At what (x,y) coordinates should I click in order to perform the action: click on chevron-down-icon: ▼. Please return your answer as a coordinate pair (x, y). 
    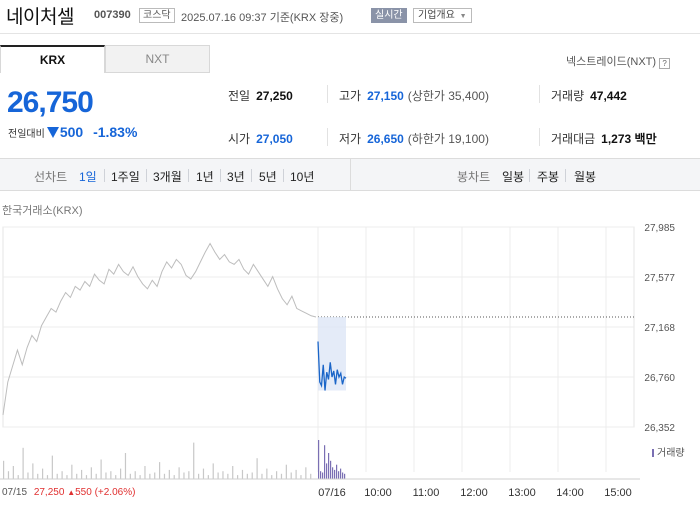
    Looking at the image, I should click on (463, 16).